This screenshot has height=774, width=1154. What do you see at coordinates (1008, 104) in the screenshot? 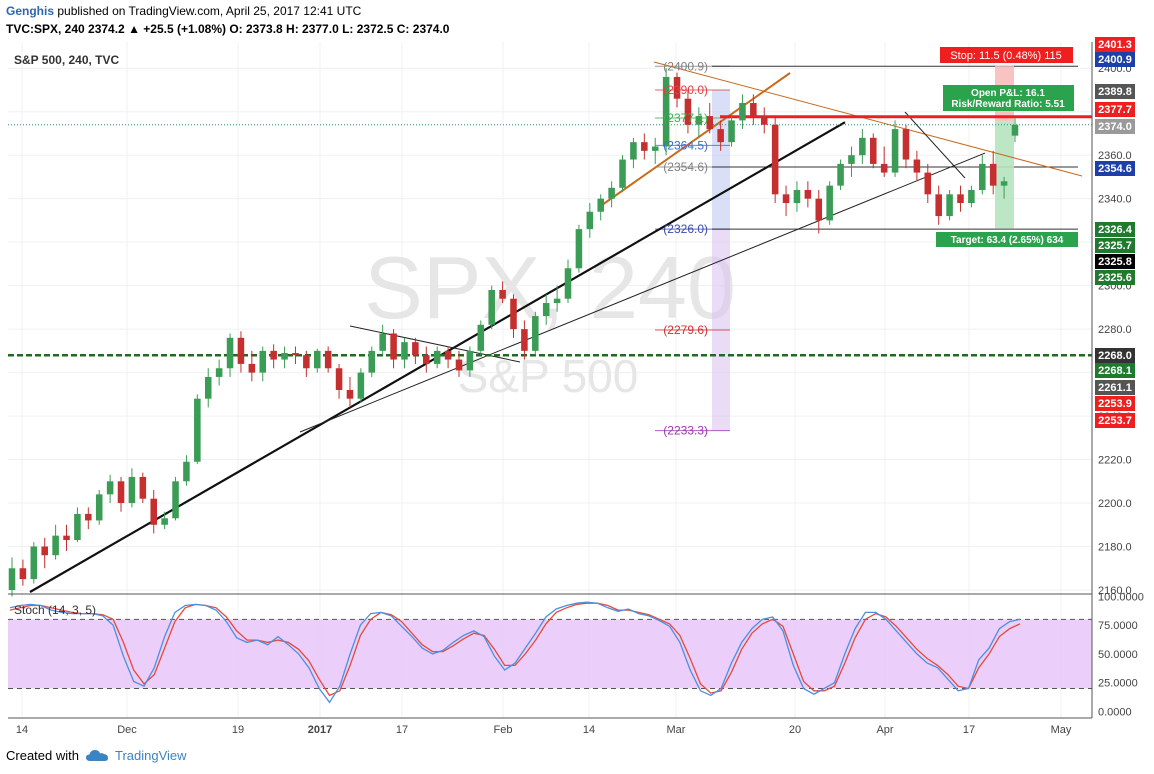
I see `ratio-label: Risk/Reward Ratio: 5.51` at bounding box center [1008, 104].